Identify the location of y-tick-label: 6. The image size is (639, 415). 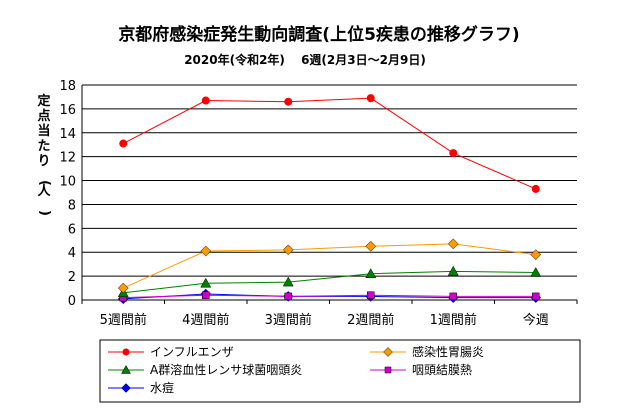
(72, 229).